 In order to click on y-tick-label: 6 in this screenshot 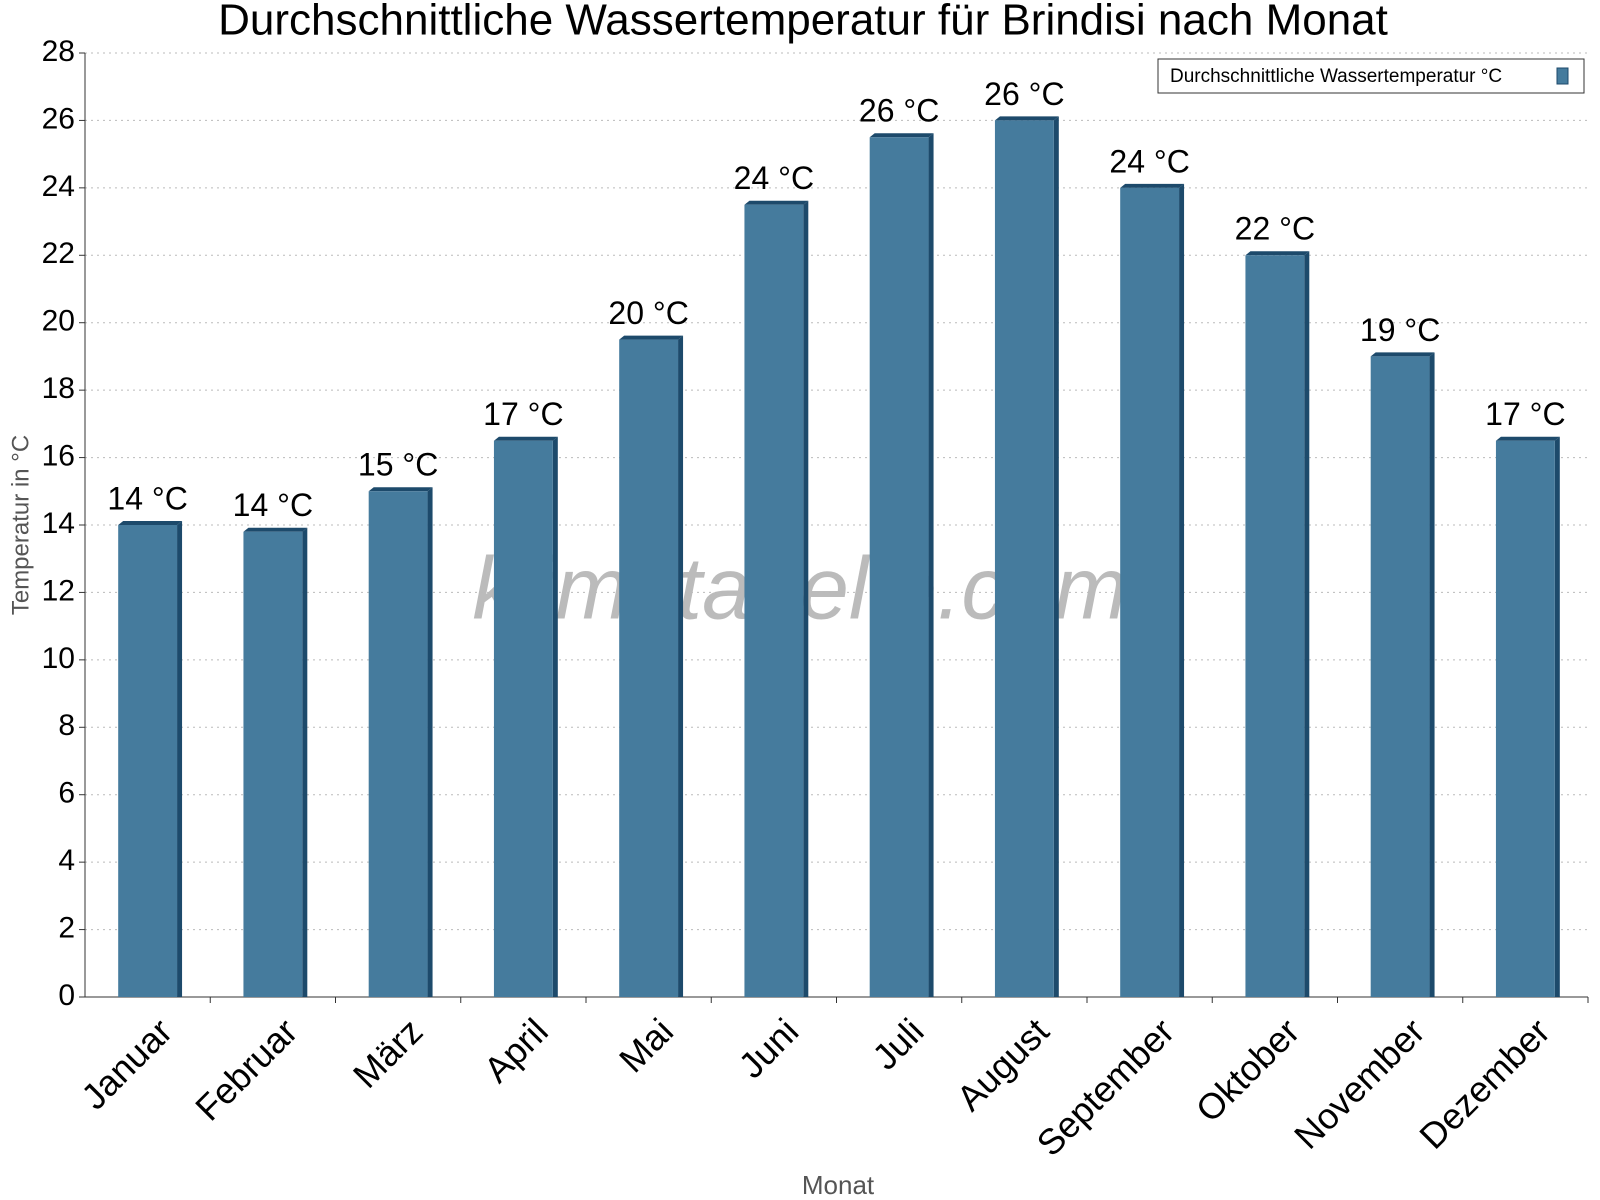, I will do `click(66, 793)`.